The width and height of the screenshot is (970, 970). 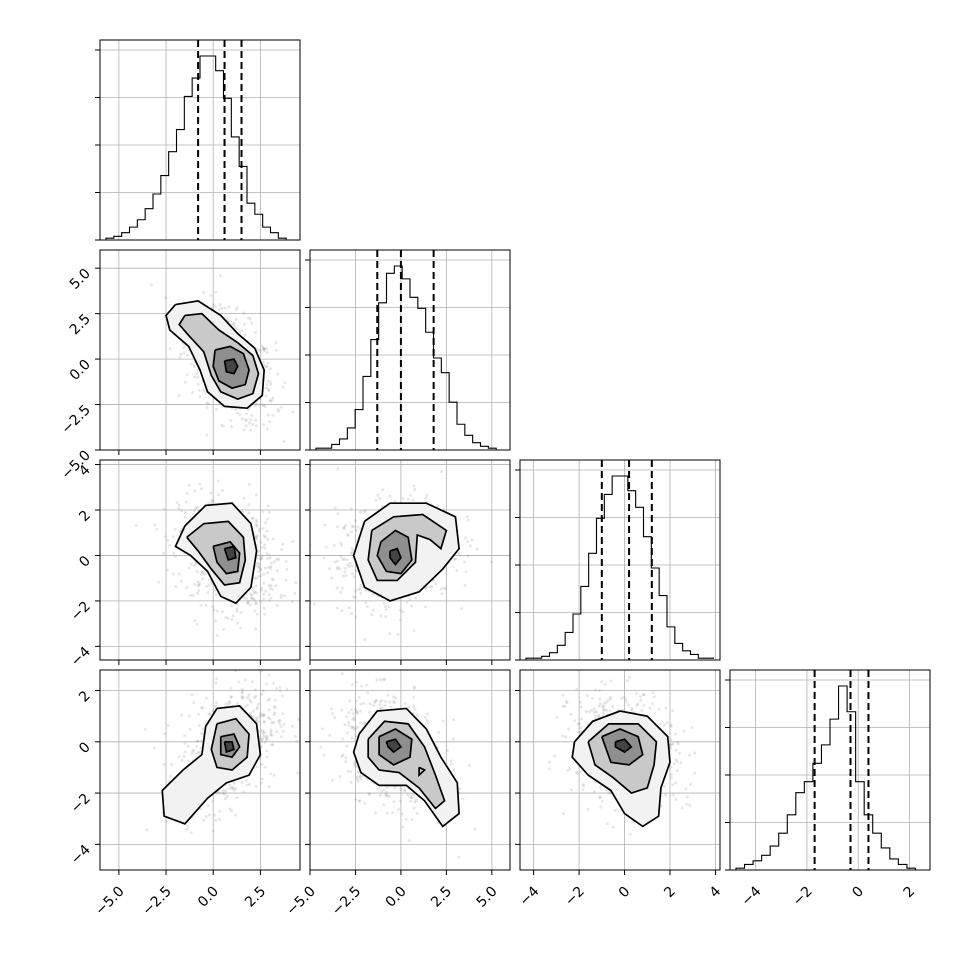 I want to click on x-tick-label: 2, so click(x=670, y=893).